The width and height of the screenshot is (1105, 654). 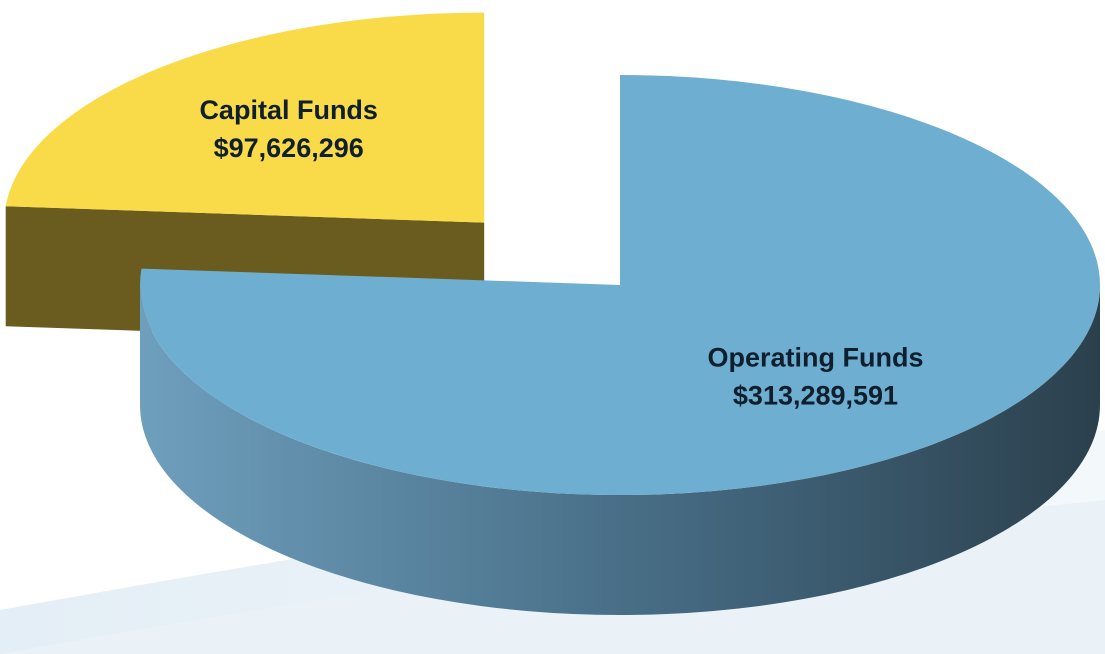 What do you see at coordinates (816, 358) in the screenshot?
I see `slice-label: Operating Funds` at bounding box center [816, 358].